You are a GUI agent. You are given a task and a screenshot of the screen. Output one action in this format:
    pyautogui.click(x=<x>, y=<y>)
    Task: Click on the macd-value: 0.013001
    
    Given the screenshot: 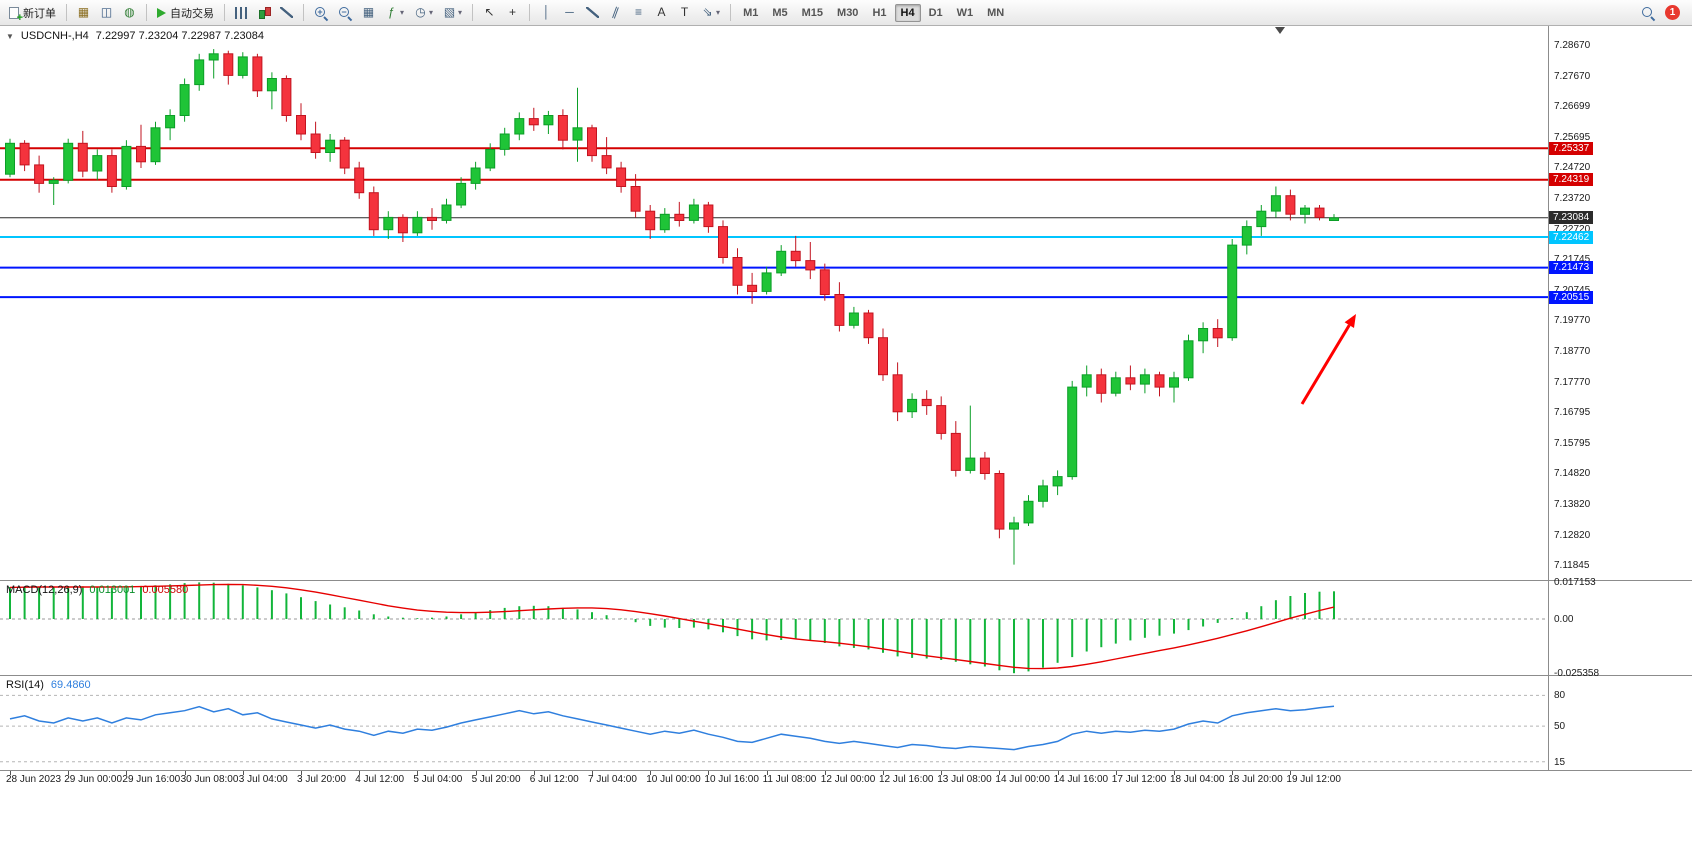 What is the action you would take?
    pyautogui.click(x=112, y=590)
    